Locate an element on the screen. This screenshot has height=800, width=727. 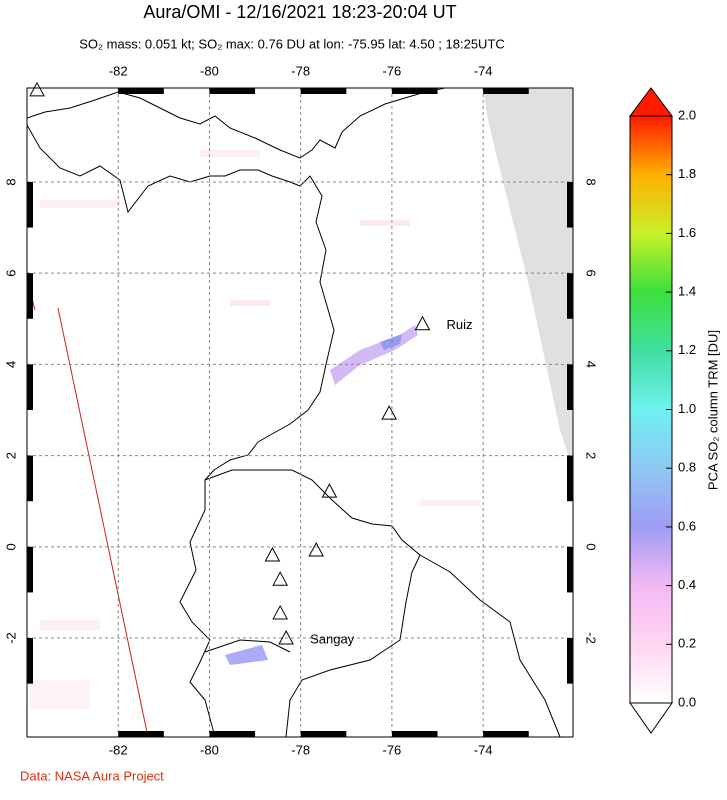
colorbar-max-arrow is located at coordinates (651, 102).